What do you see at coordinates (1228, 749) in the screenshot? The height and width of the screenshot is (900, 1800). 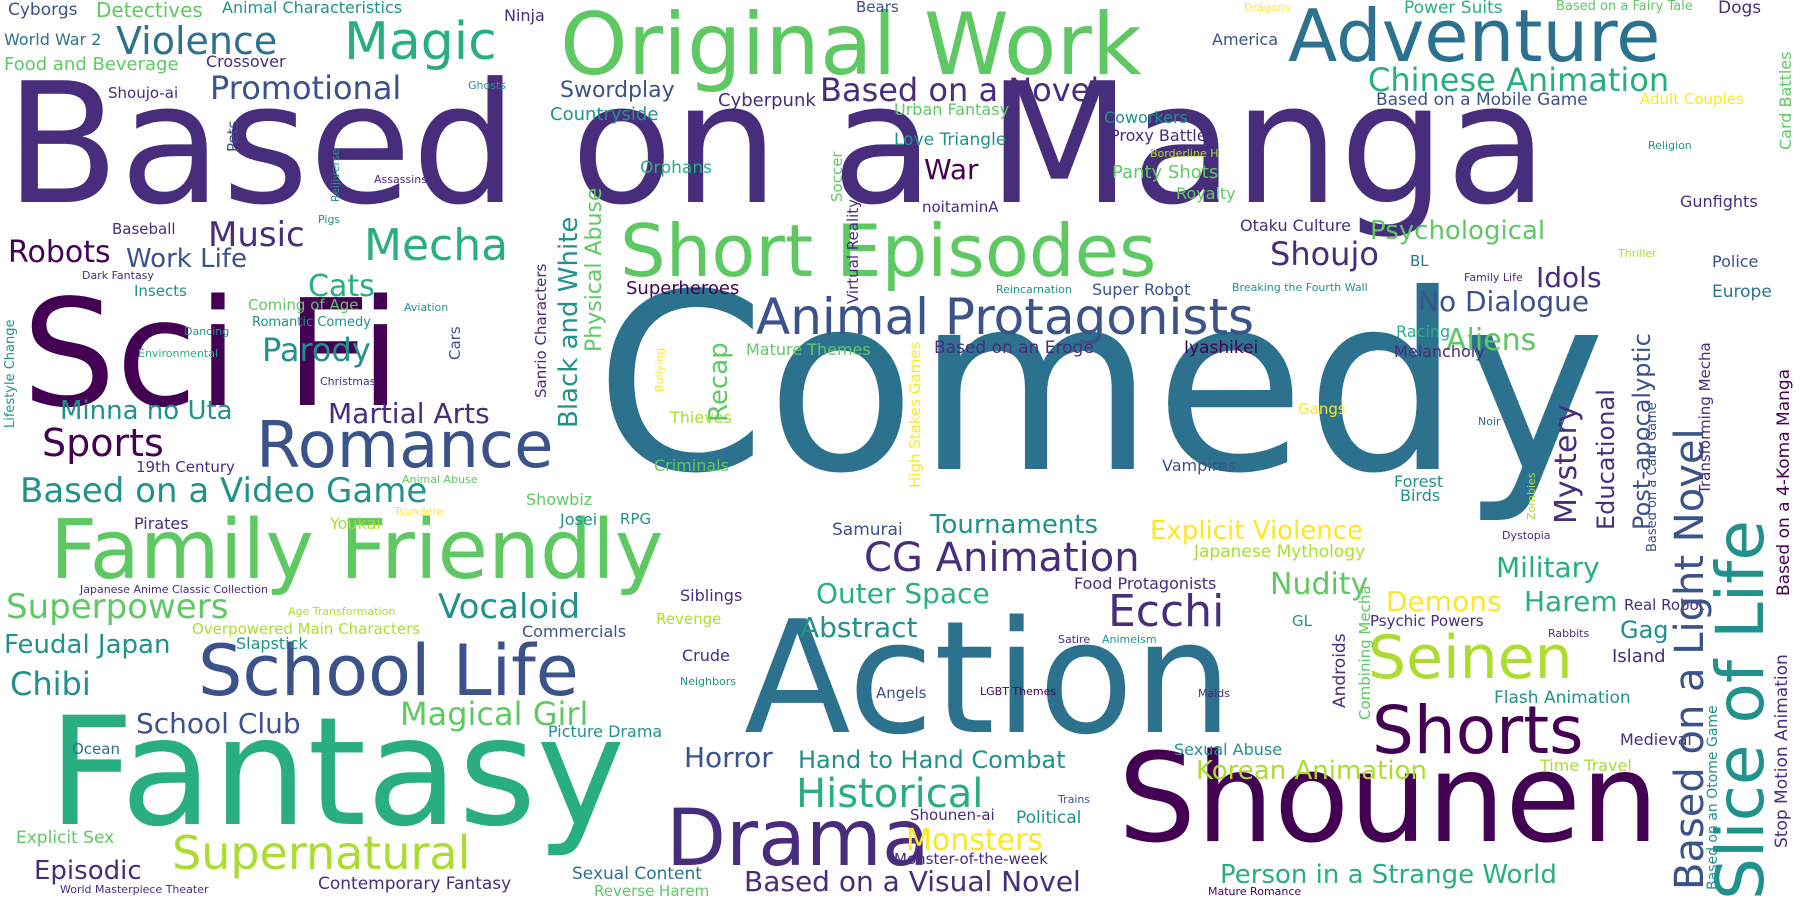 I see `word-sexual-abuse: Sexual Abuse` at bounding box center [1228, 749].